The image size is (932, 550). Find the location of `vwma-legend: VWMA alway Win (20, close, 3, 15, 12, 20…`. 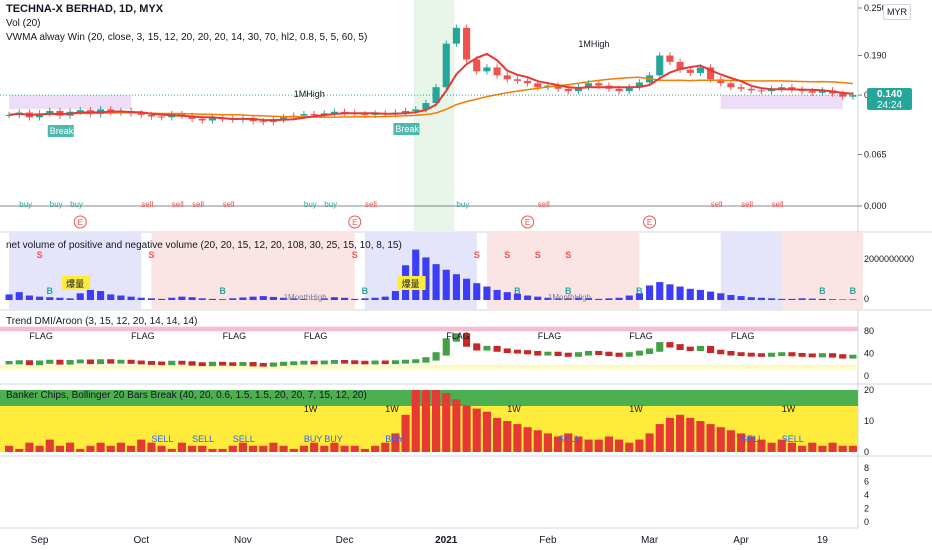

vwma-legend: VWMA alway Win (20, close, 3, 15, 12, 20… is located at coordinates (187, 37).